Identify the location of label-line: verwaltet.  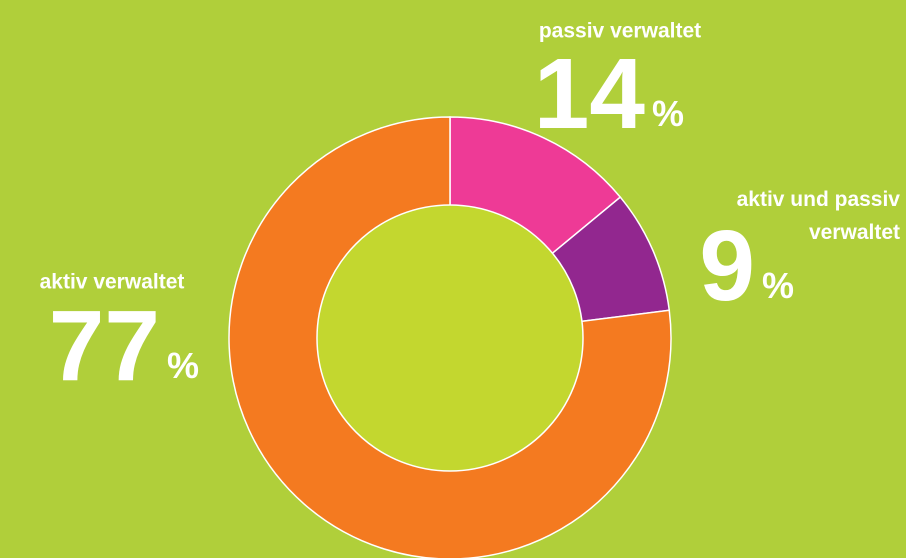
(854, 232).